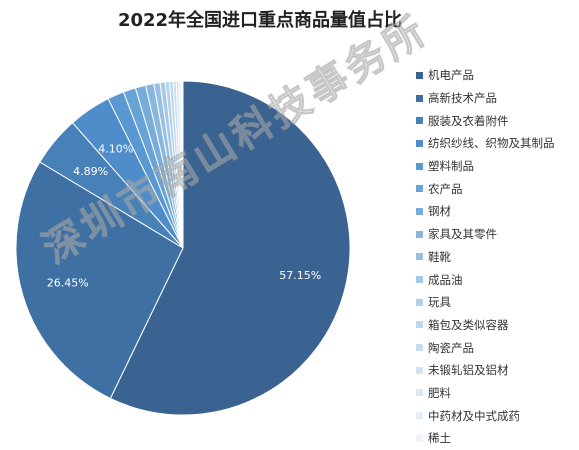 The image size is (579, 450). Describe the element at coordinates (468, 324) in the screenshot. I see `legend-label: 箱包及类似容器` at that location.